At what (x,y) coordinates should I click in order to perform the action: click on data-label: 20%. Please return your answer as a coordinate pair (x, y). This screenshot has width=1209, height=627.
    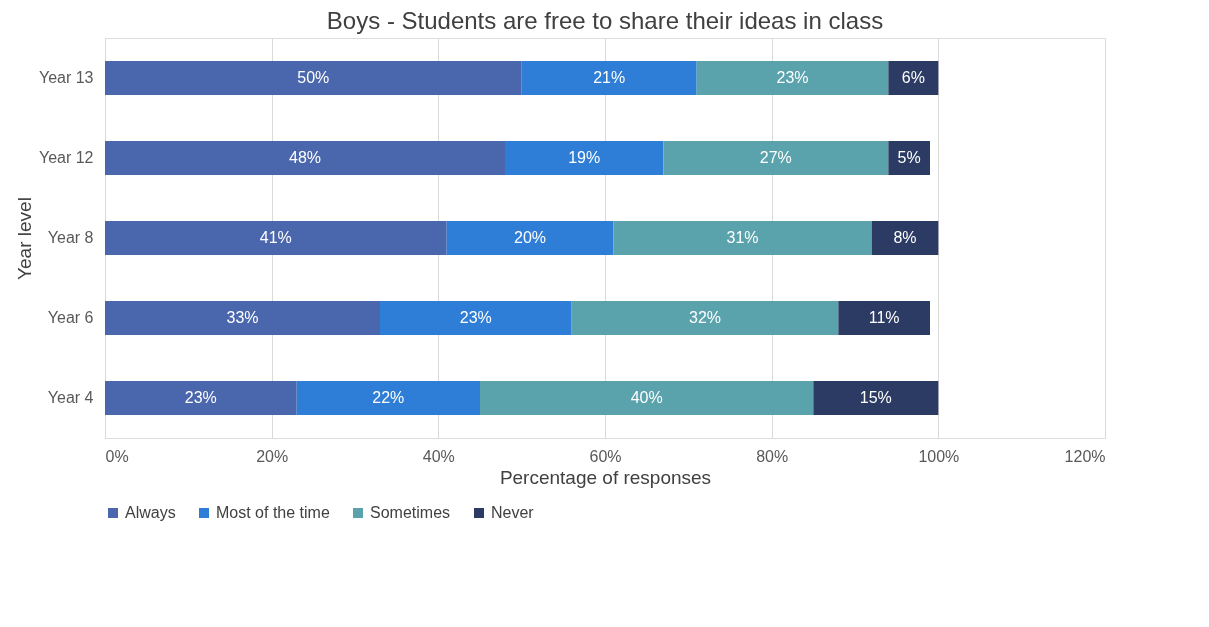
    Looking at the image, I should click on (530, 237).